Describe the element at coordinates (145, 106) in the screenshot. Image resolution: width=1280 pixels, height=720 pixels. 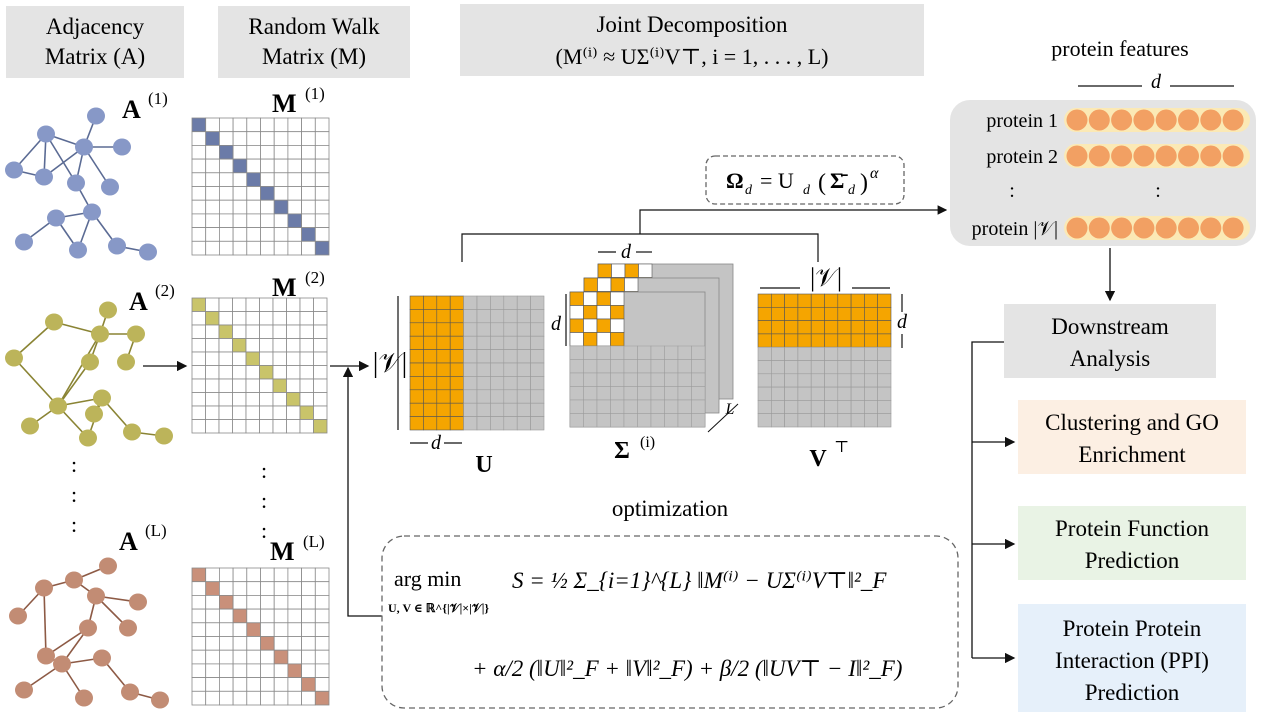
I see `graph-label-1: A (1)` at that location.